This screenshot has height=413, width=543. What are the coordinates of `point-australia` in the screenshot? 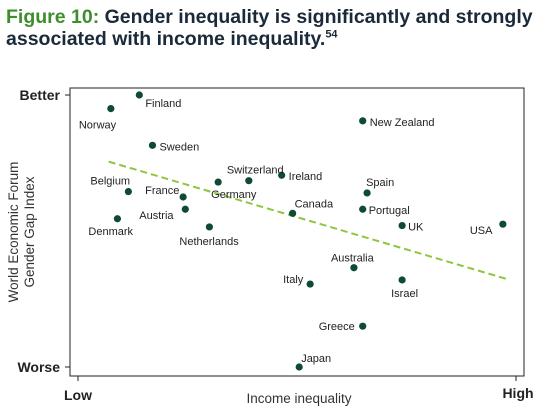 It's located at (354, 268).